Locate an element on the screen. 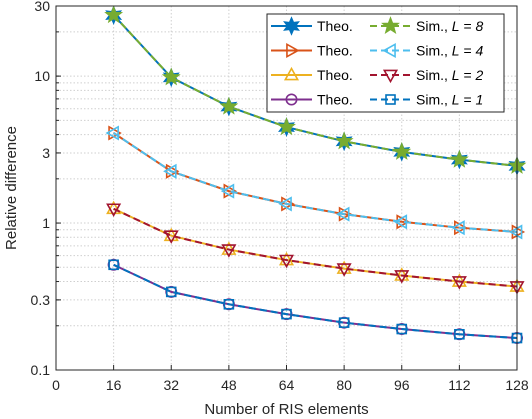 This screenshot has height=419, width=532. x-tick-label: 80 is located at coordinates (344, 385).